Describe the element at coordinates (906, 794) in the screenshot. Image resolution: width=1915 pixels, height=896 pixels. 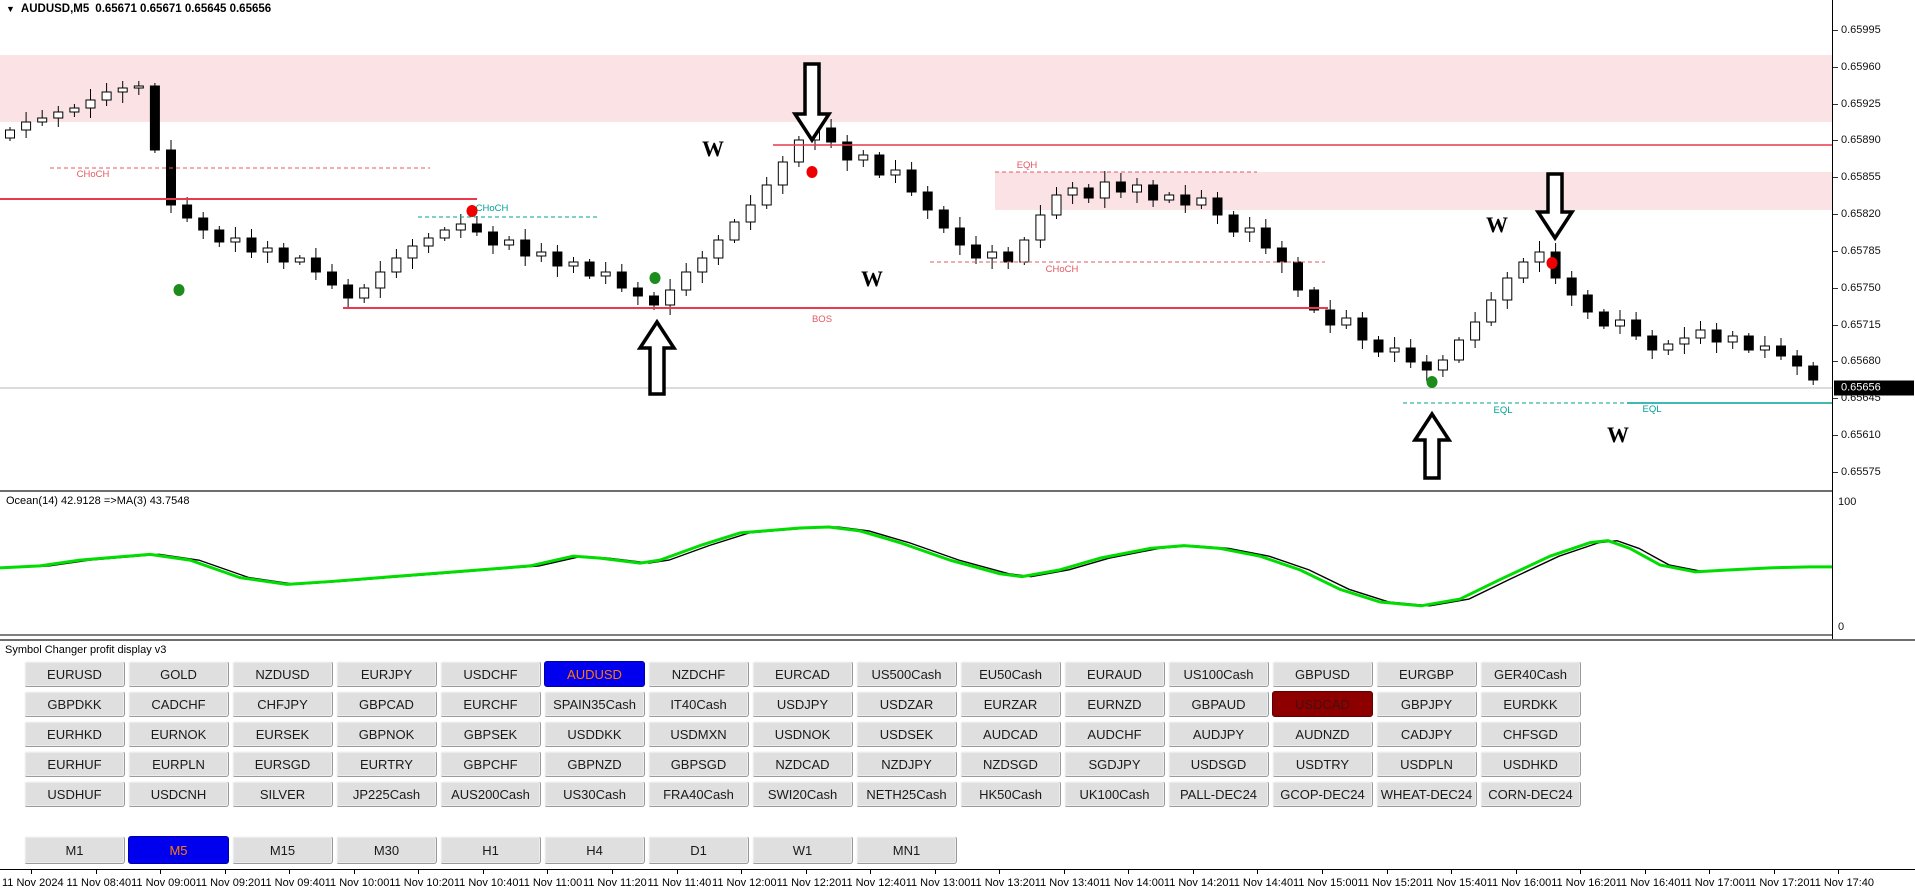
I see `symbol-button-neth25cash: NETH25Cash` at that location.